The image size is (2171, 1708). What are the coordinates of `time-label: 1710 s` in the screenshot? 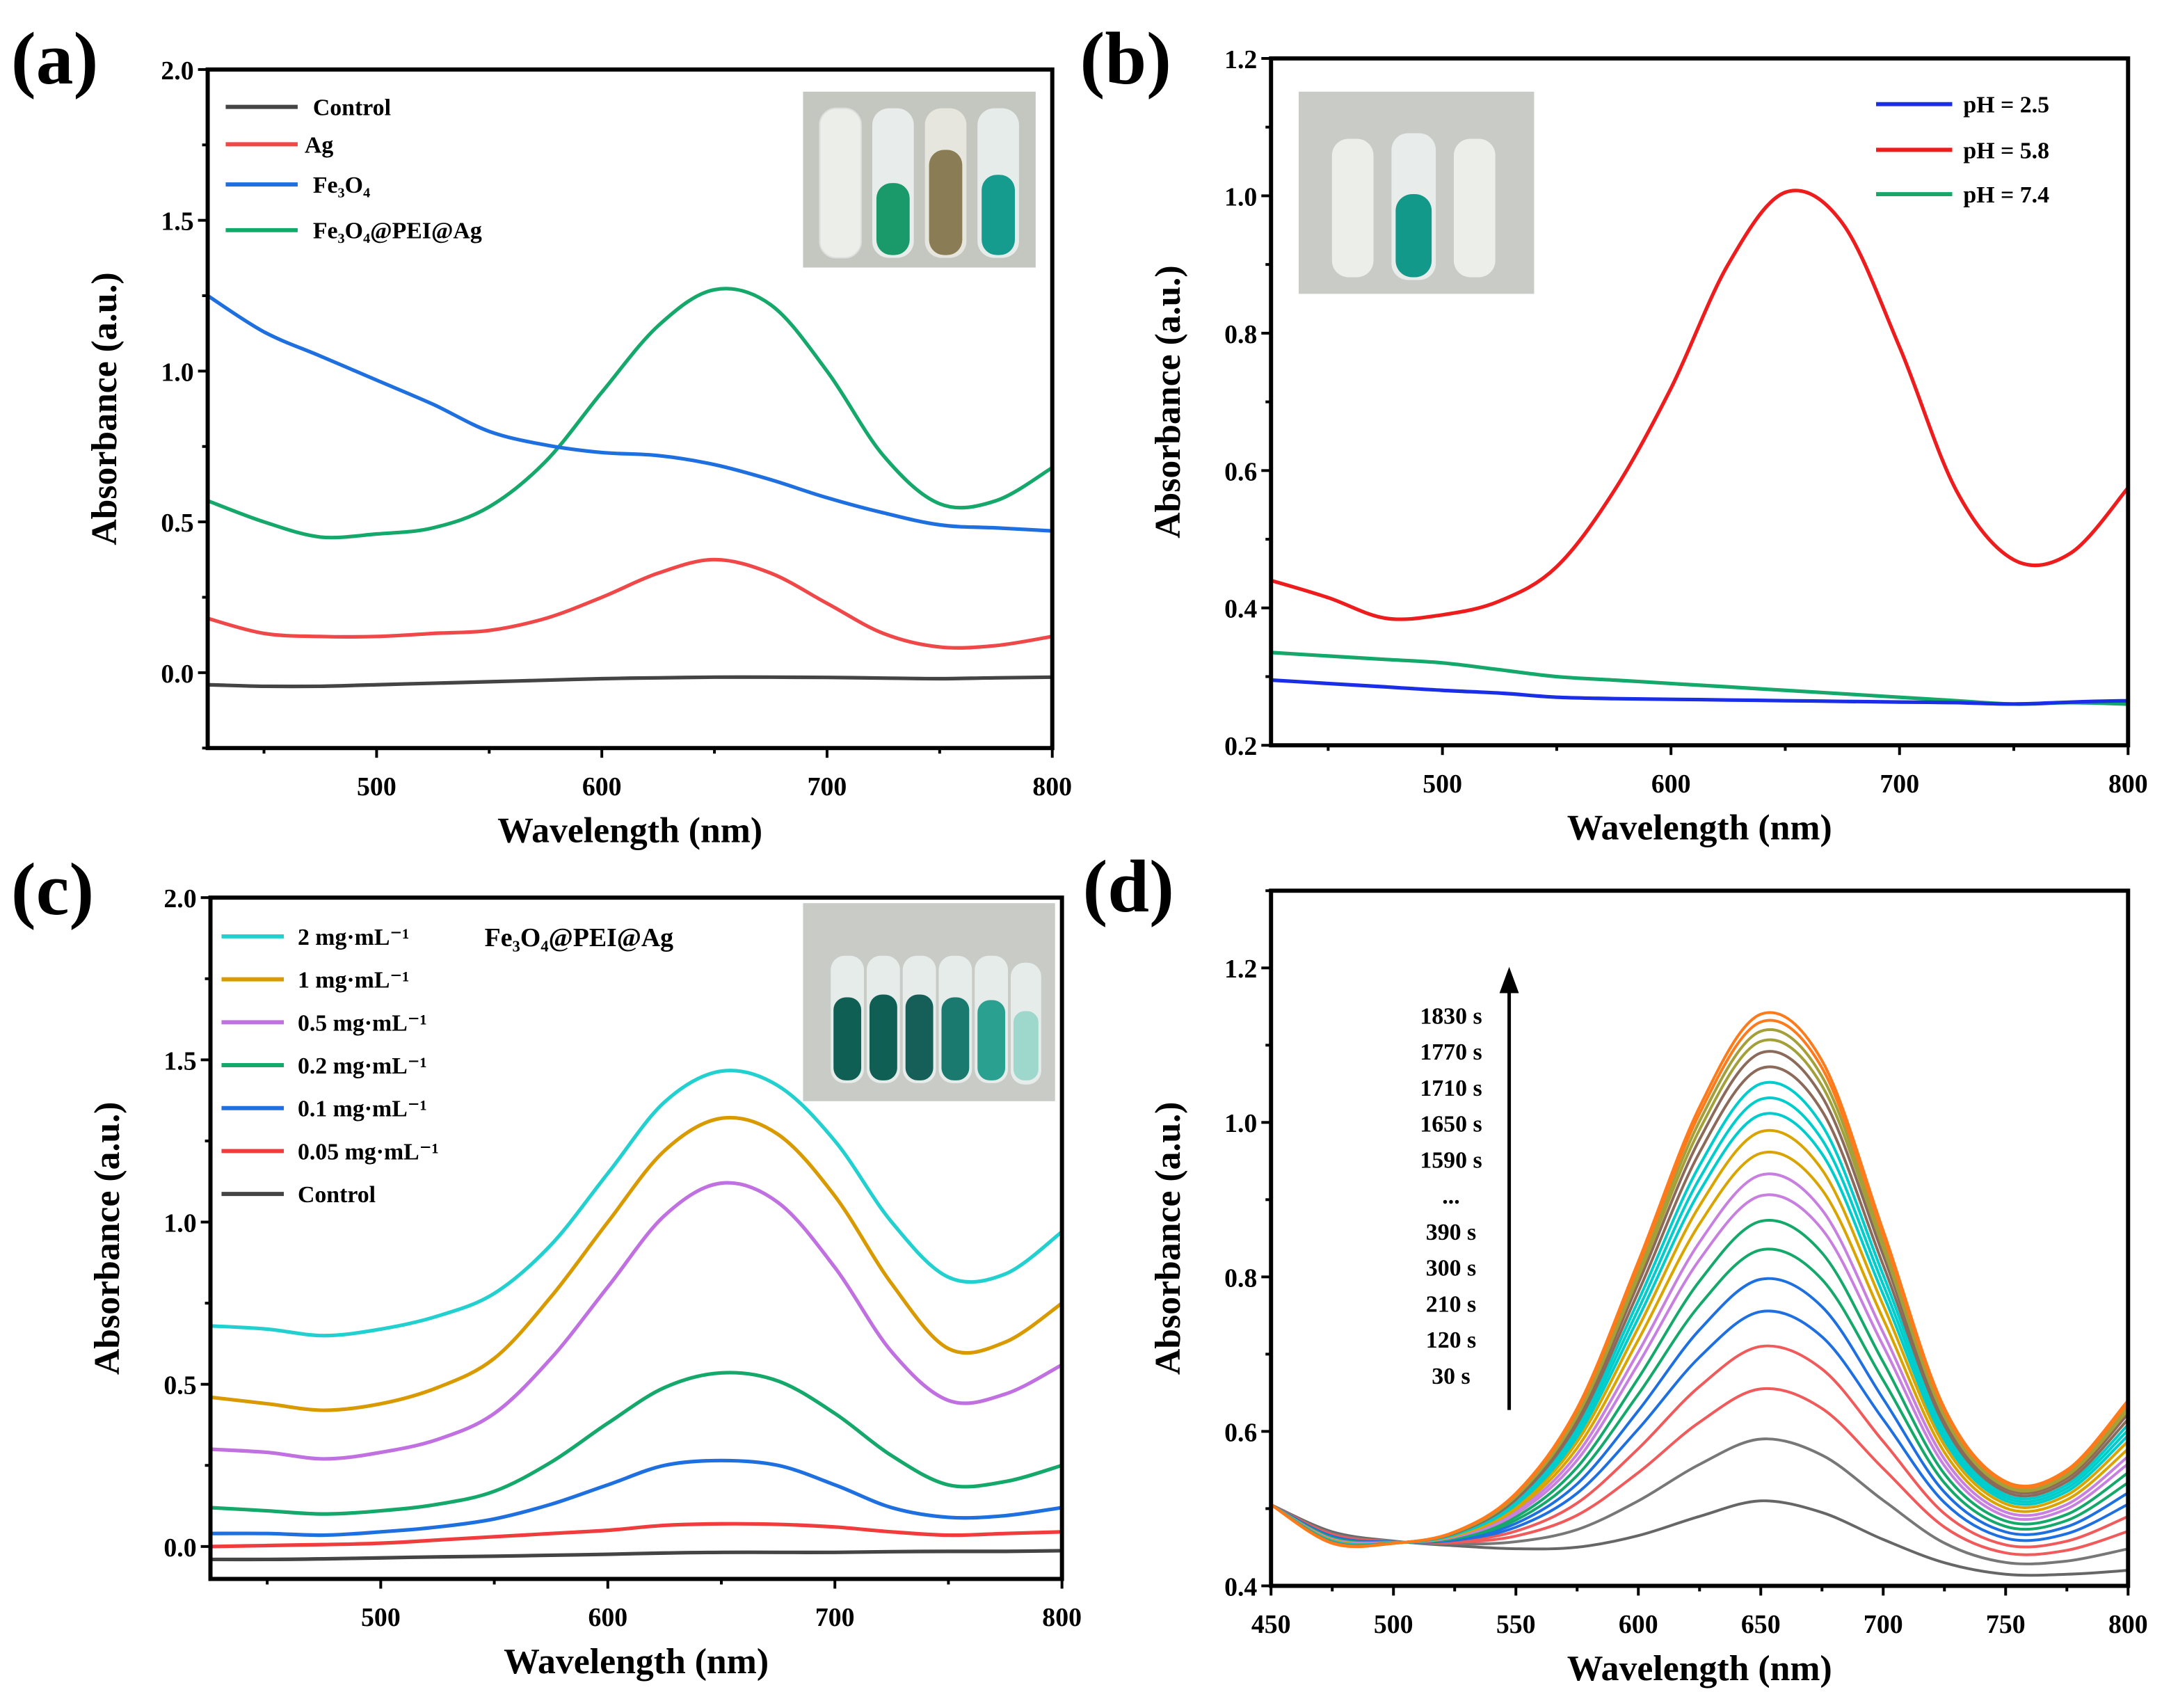 It's located at (1451, 1089).